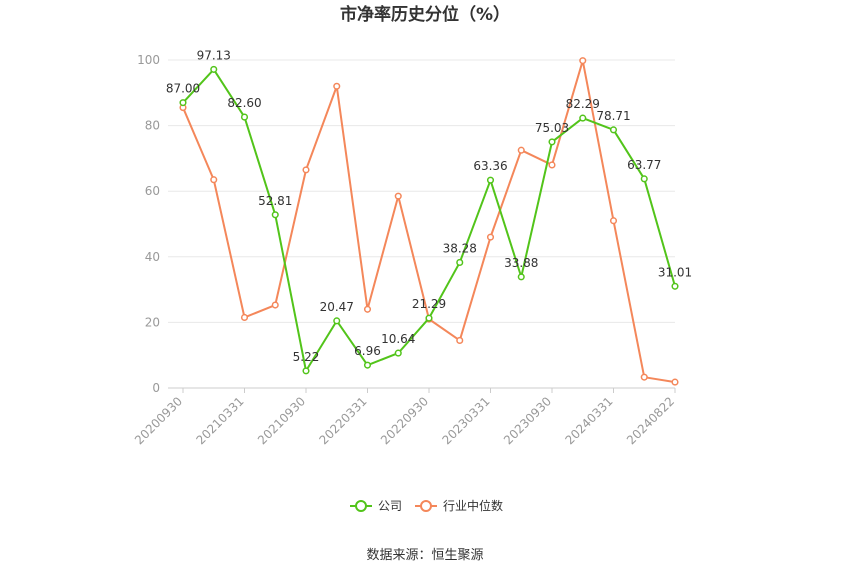  Describe the element at coordinates (376, 506) in the screenshot. I see `legend-item-company: 公司` at that location.